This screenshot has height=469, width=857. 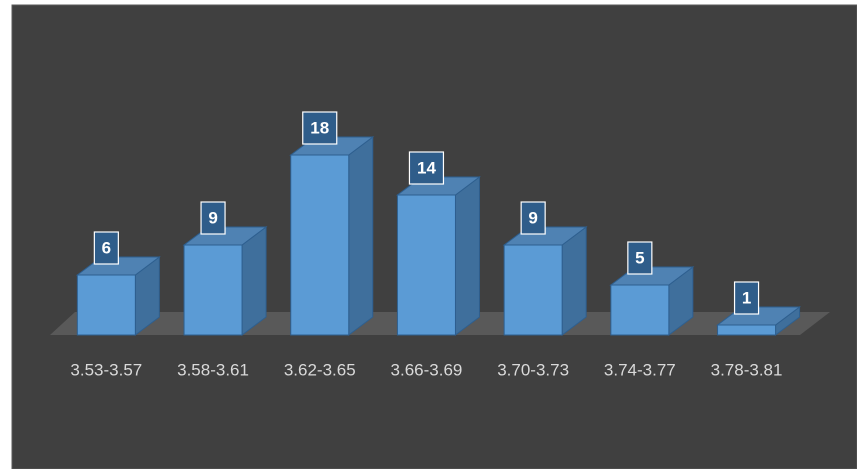 I want to click on data-label: 18, so click(x=319, y=127).